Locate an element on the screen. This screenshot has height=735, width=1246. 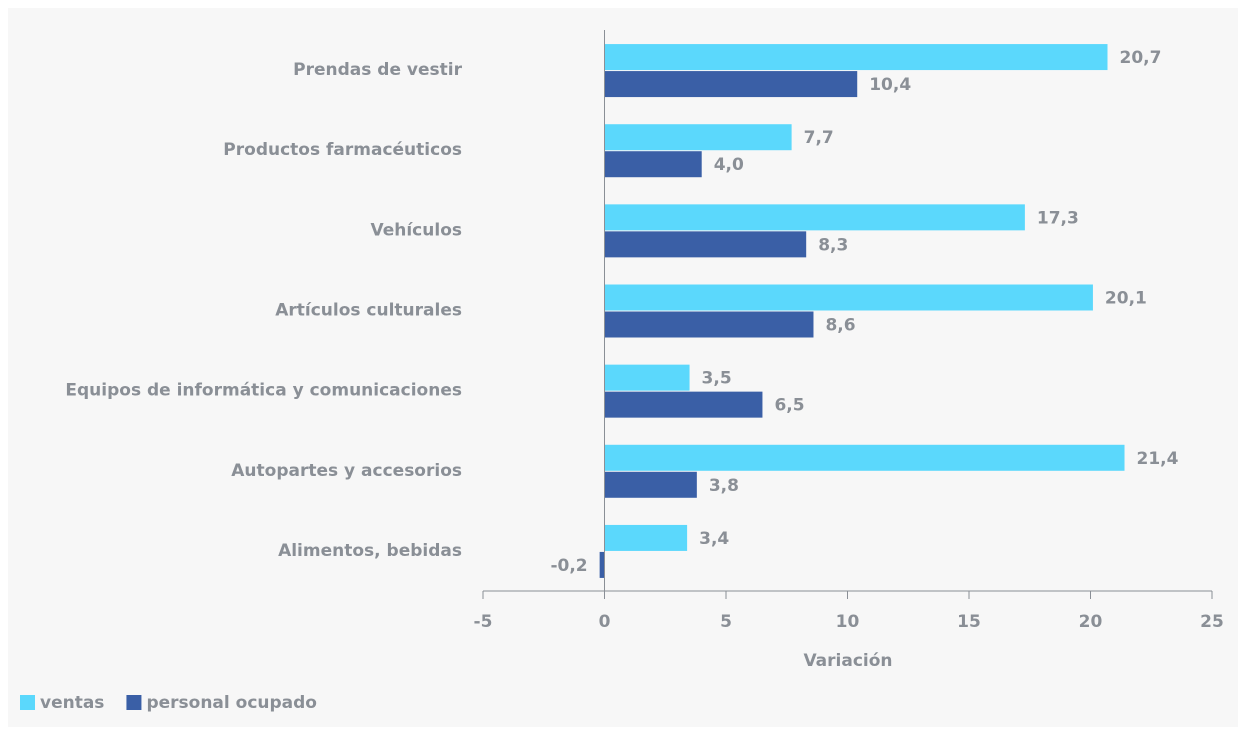
y-tick-label: Autopartes y accesorios is located at coordinates (346, 471).